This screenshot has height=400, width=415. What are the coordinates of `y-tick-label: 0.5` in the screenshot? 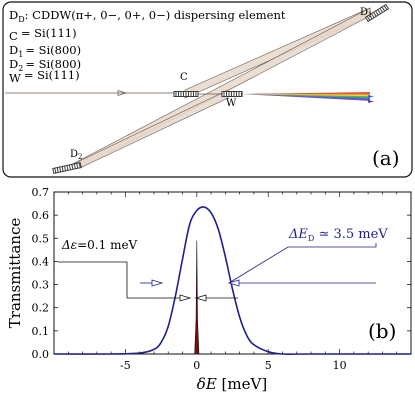 It's located at (41, 238).